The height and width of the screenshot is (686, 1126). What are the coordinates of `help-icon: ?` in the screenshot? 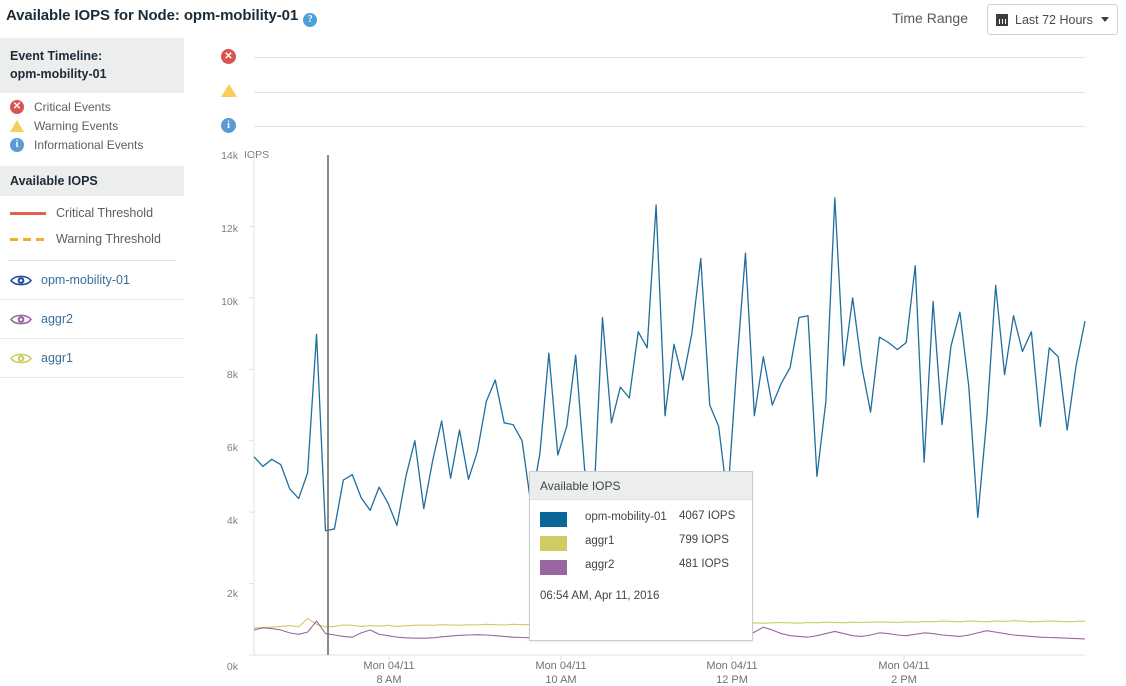 It's located at (310, 20).